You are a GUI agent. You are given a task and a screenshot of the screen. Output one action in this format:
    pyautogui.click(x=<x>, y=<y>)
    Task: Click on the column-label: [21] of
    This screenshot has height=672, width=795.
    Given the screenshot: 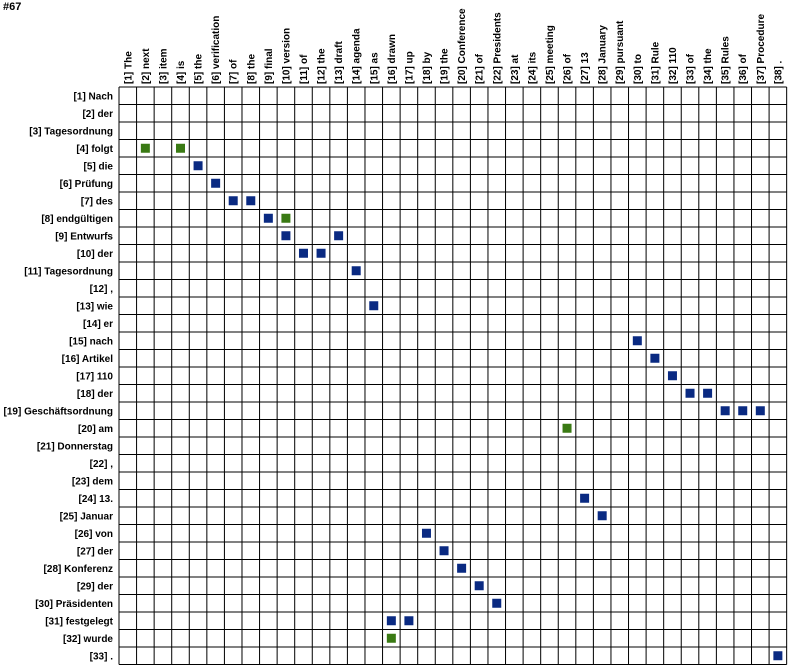 What is the action you would take?
    pyautogui.click(x=480, y=68)
    